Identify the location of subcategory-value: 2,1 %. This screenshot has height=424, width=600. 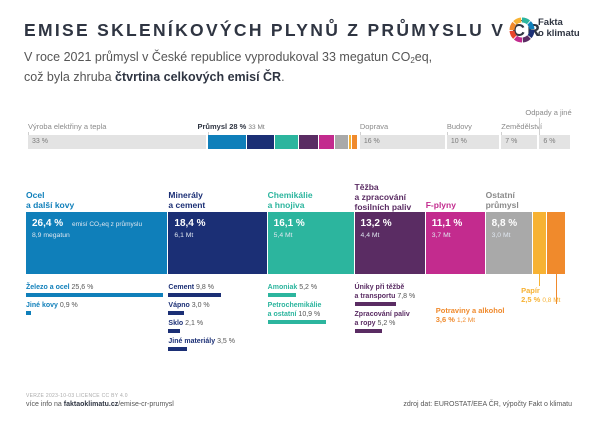
(194, 323).